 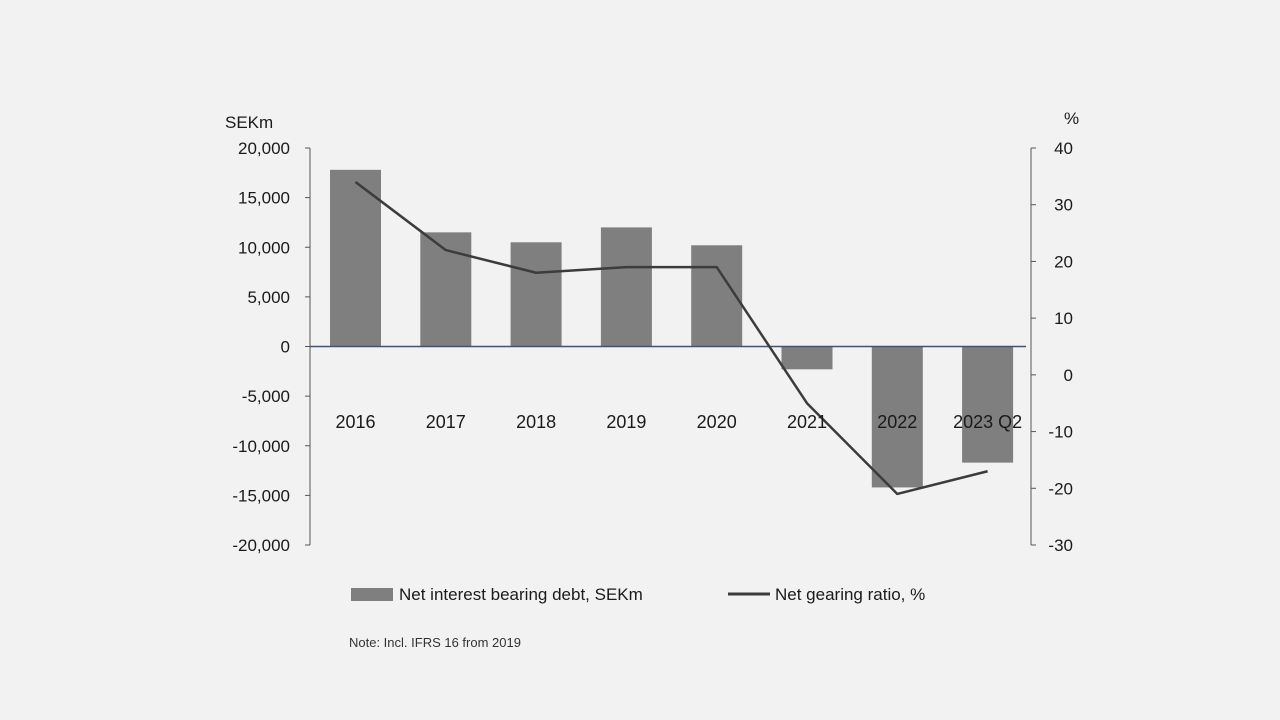 I want to click on left-tick-label: -15,000, so click(x=261, y=495).